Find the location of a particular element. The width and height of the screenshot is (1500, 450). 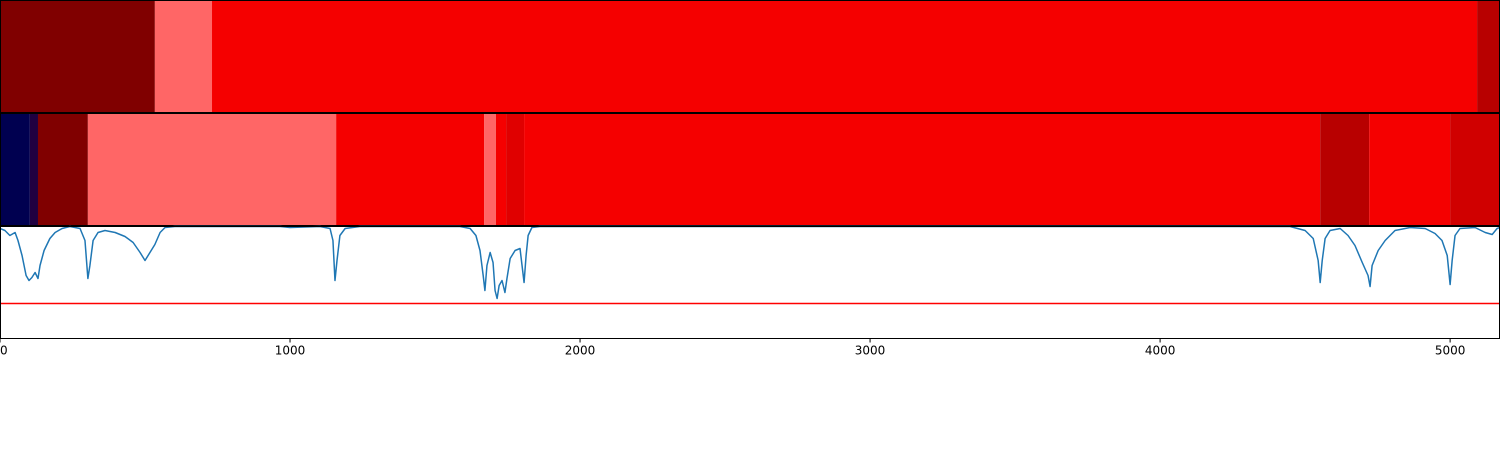

x-tick-label: 3000 is located at coordinates (870, 350).